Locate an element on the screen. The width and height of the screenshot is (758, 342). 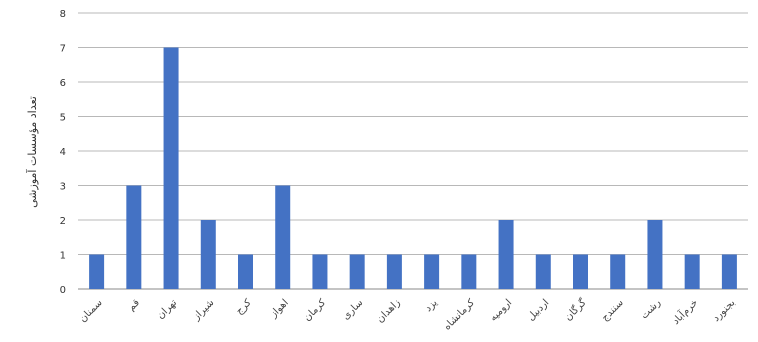
x-tick-label: زاهدان is located at coordinates (389, 311).